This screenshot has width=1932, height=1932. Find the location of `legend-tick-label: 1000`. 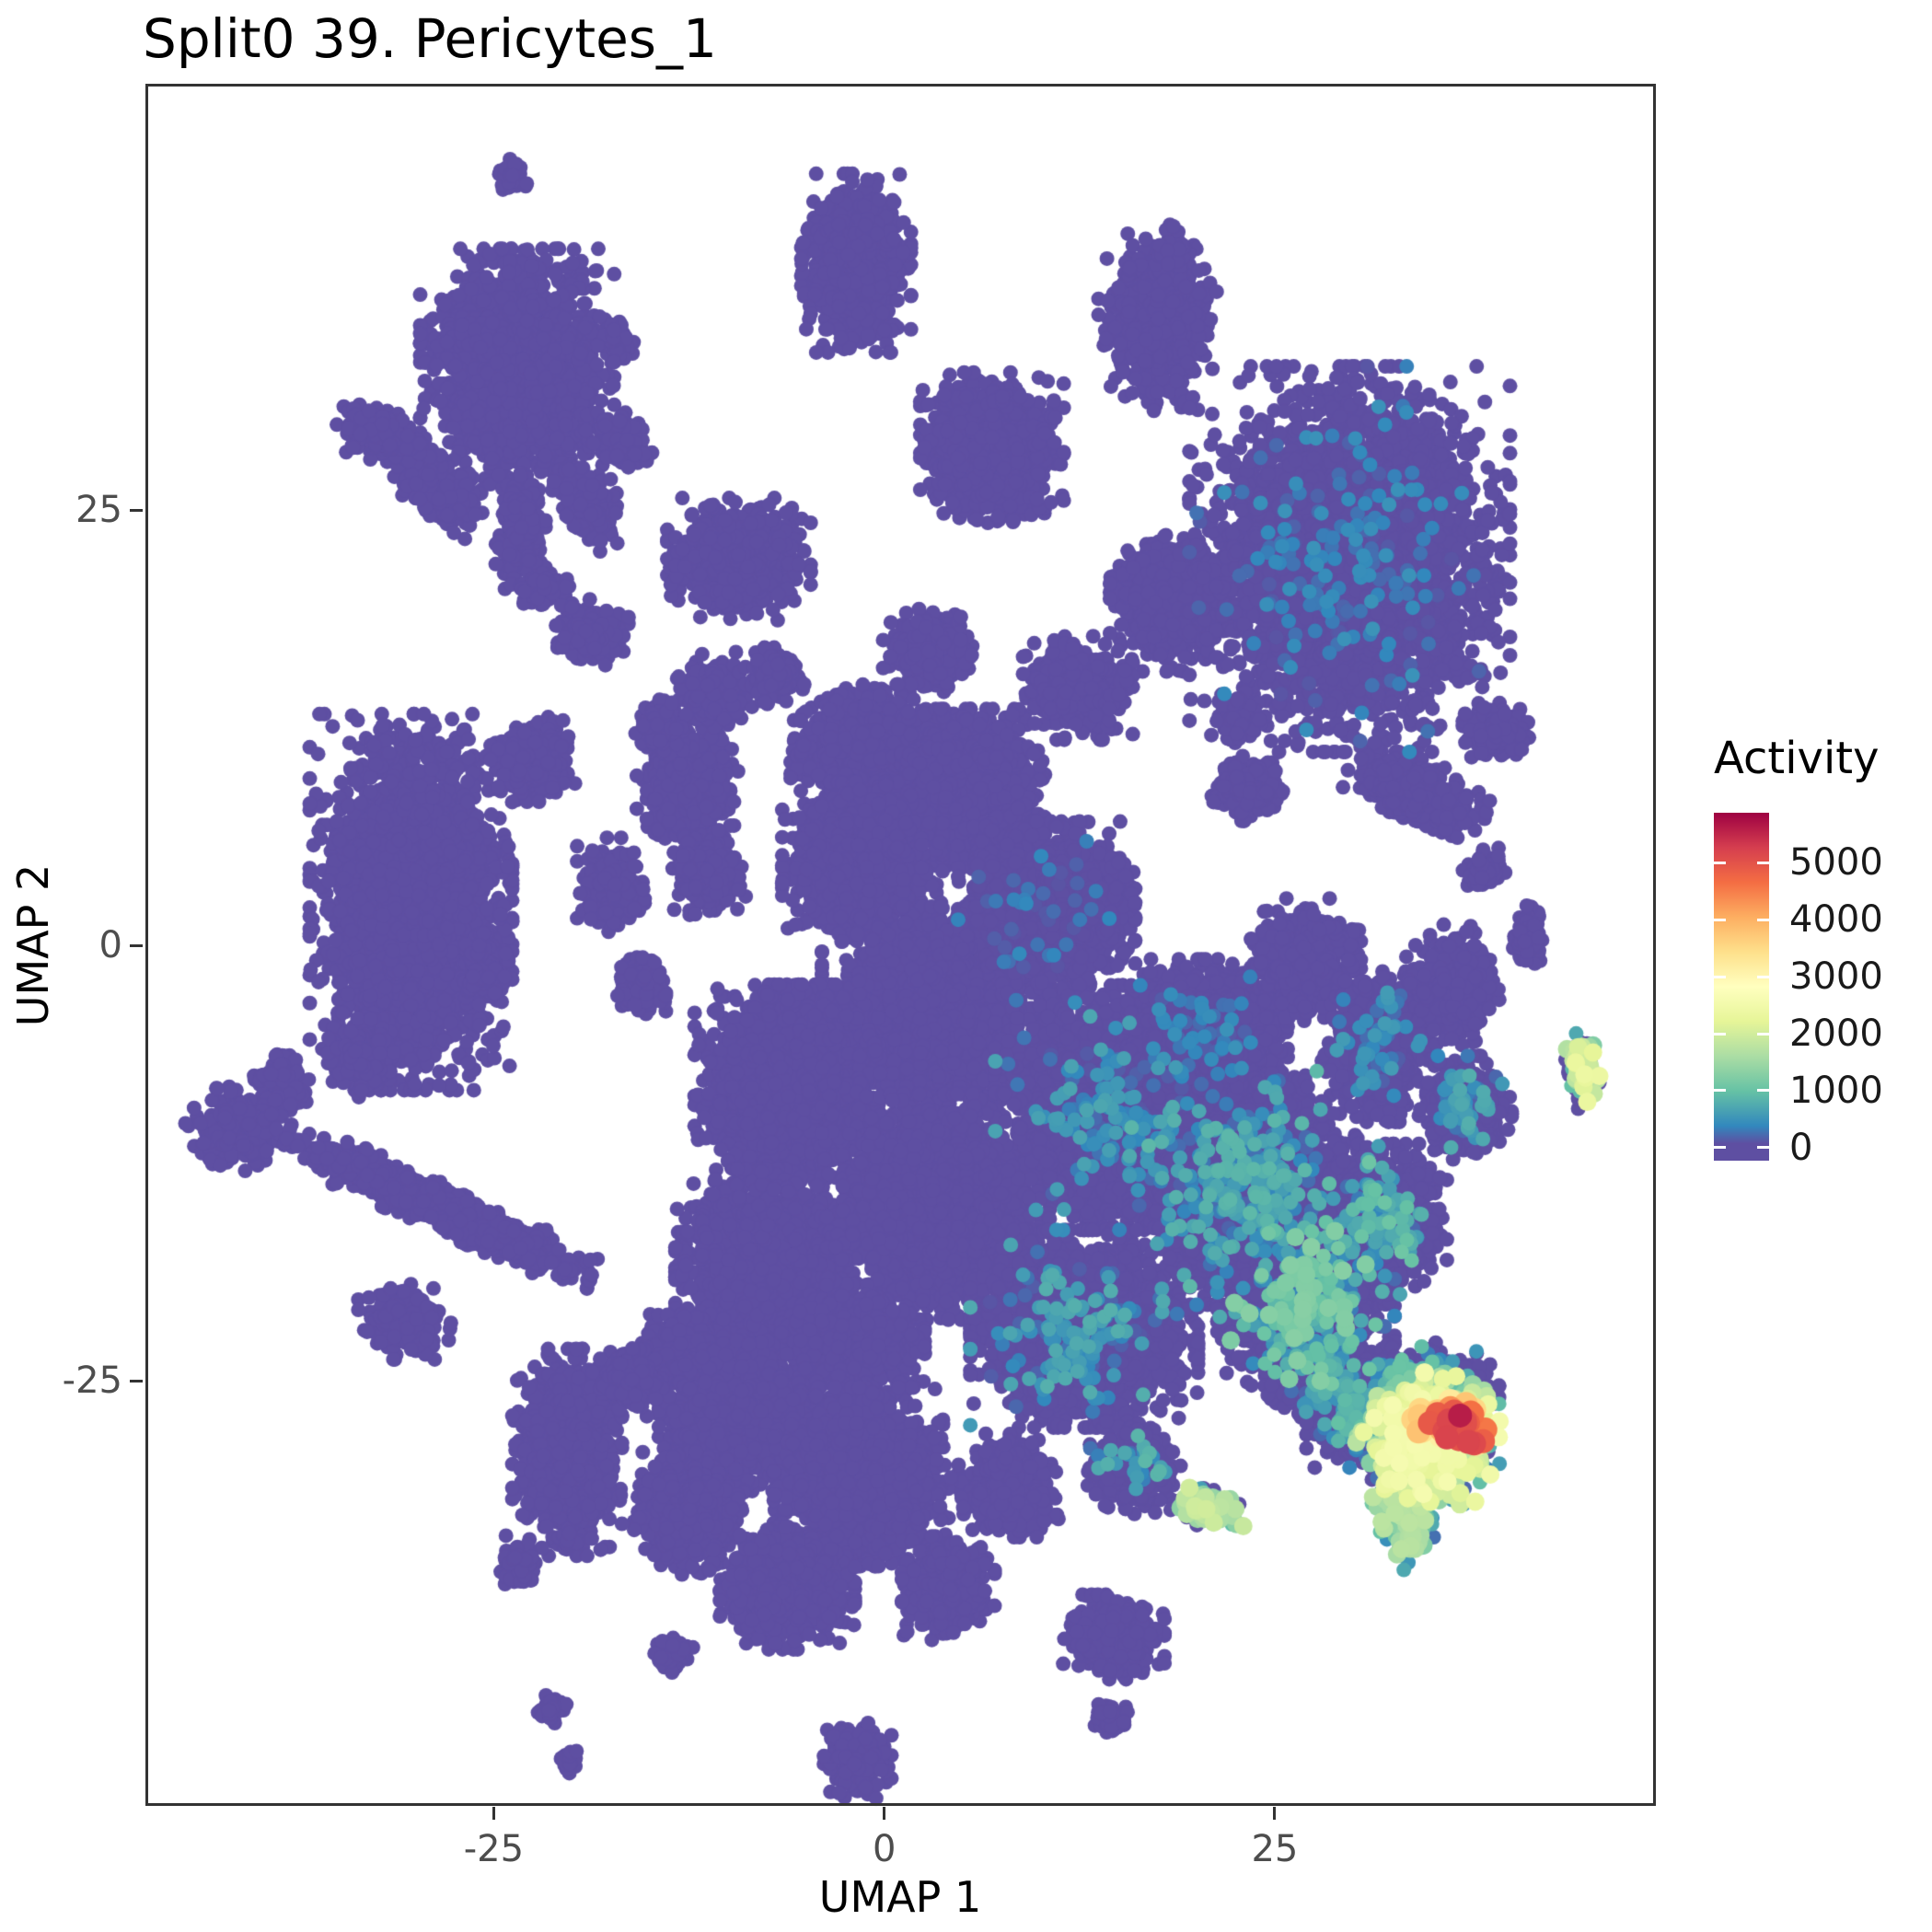

legend-tick-label: 1000 is located at coordinates (1836, 1090).